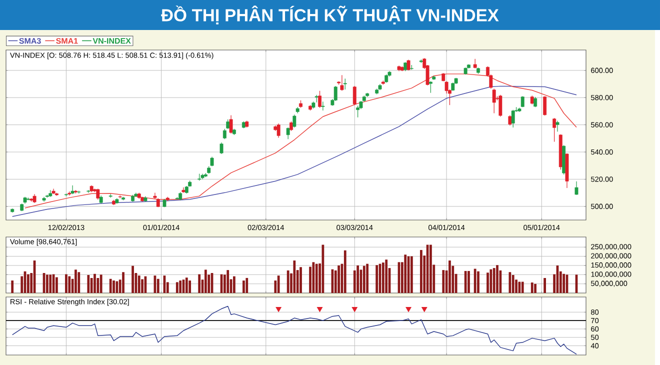 The image size is (660, 365). I want to click on legend-label: SMA1, so click(67, 41).